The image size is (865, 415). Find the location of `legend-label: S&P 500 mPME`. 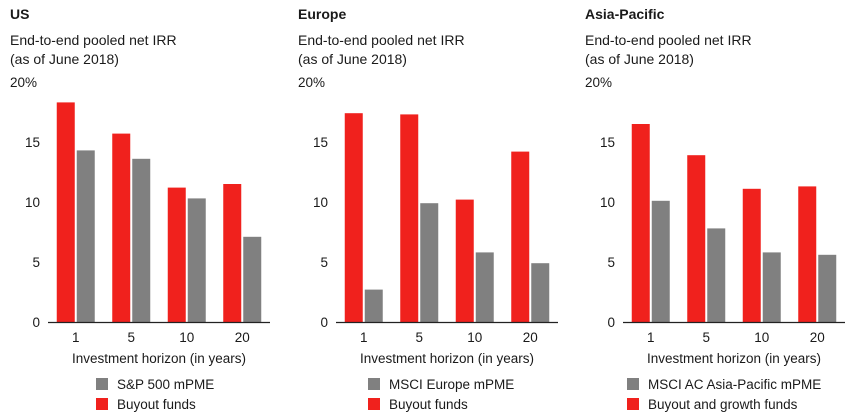

legend-label: S&P 500 mPME is located at coordinates (166, 384).